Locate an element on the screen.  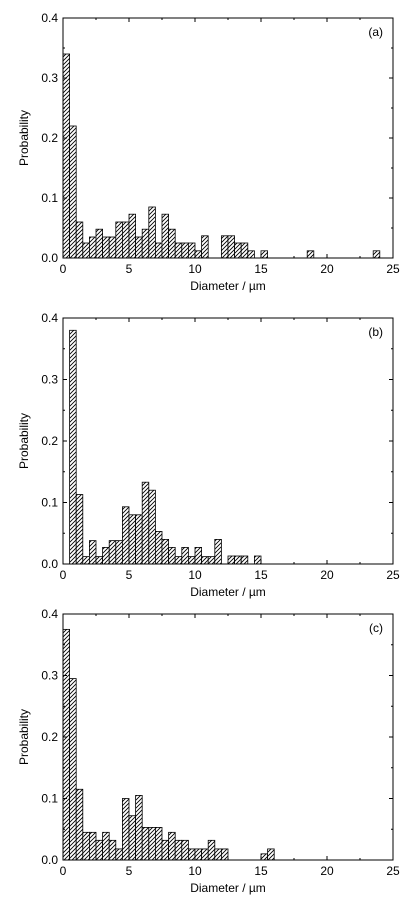
panel-label: (b) is located at coordinates (375, 332).